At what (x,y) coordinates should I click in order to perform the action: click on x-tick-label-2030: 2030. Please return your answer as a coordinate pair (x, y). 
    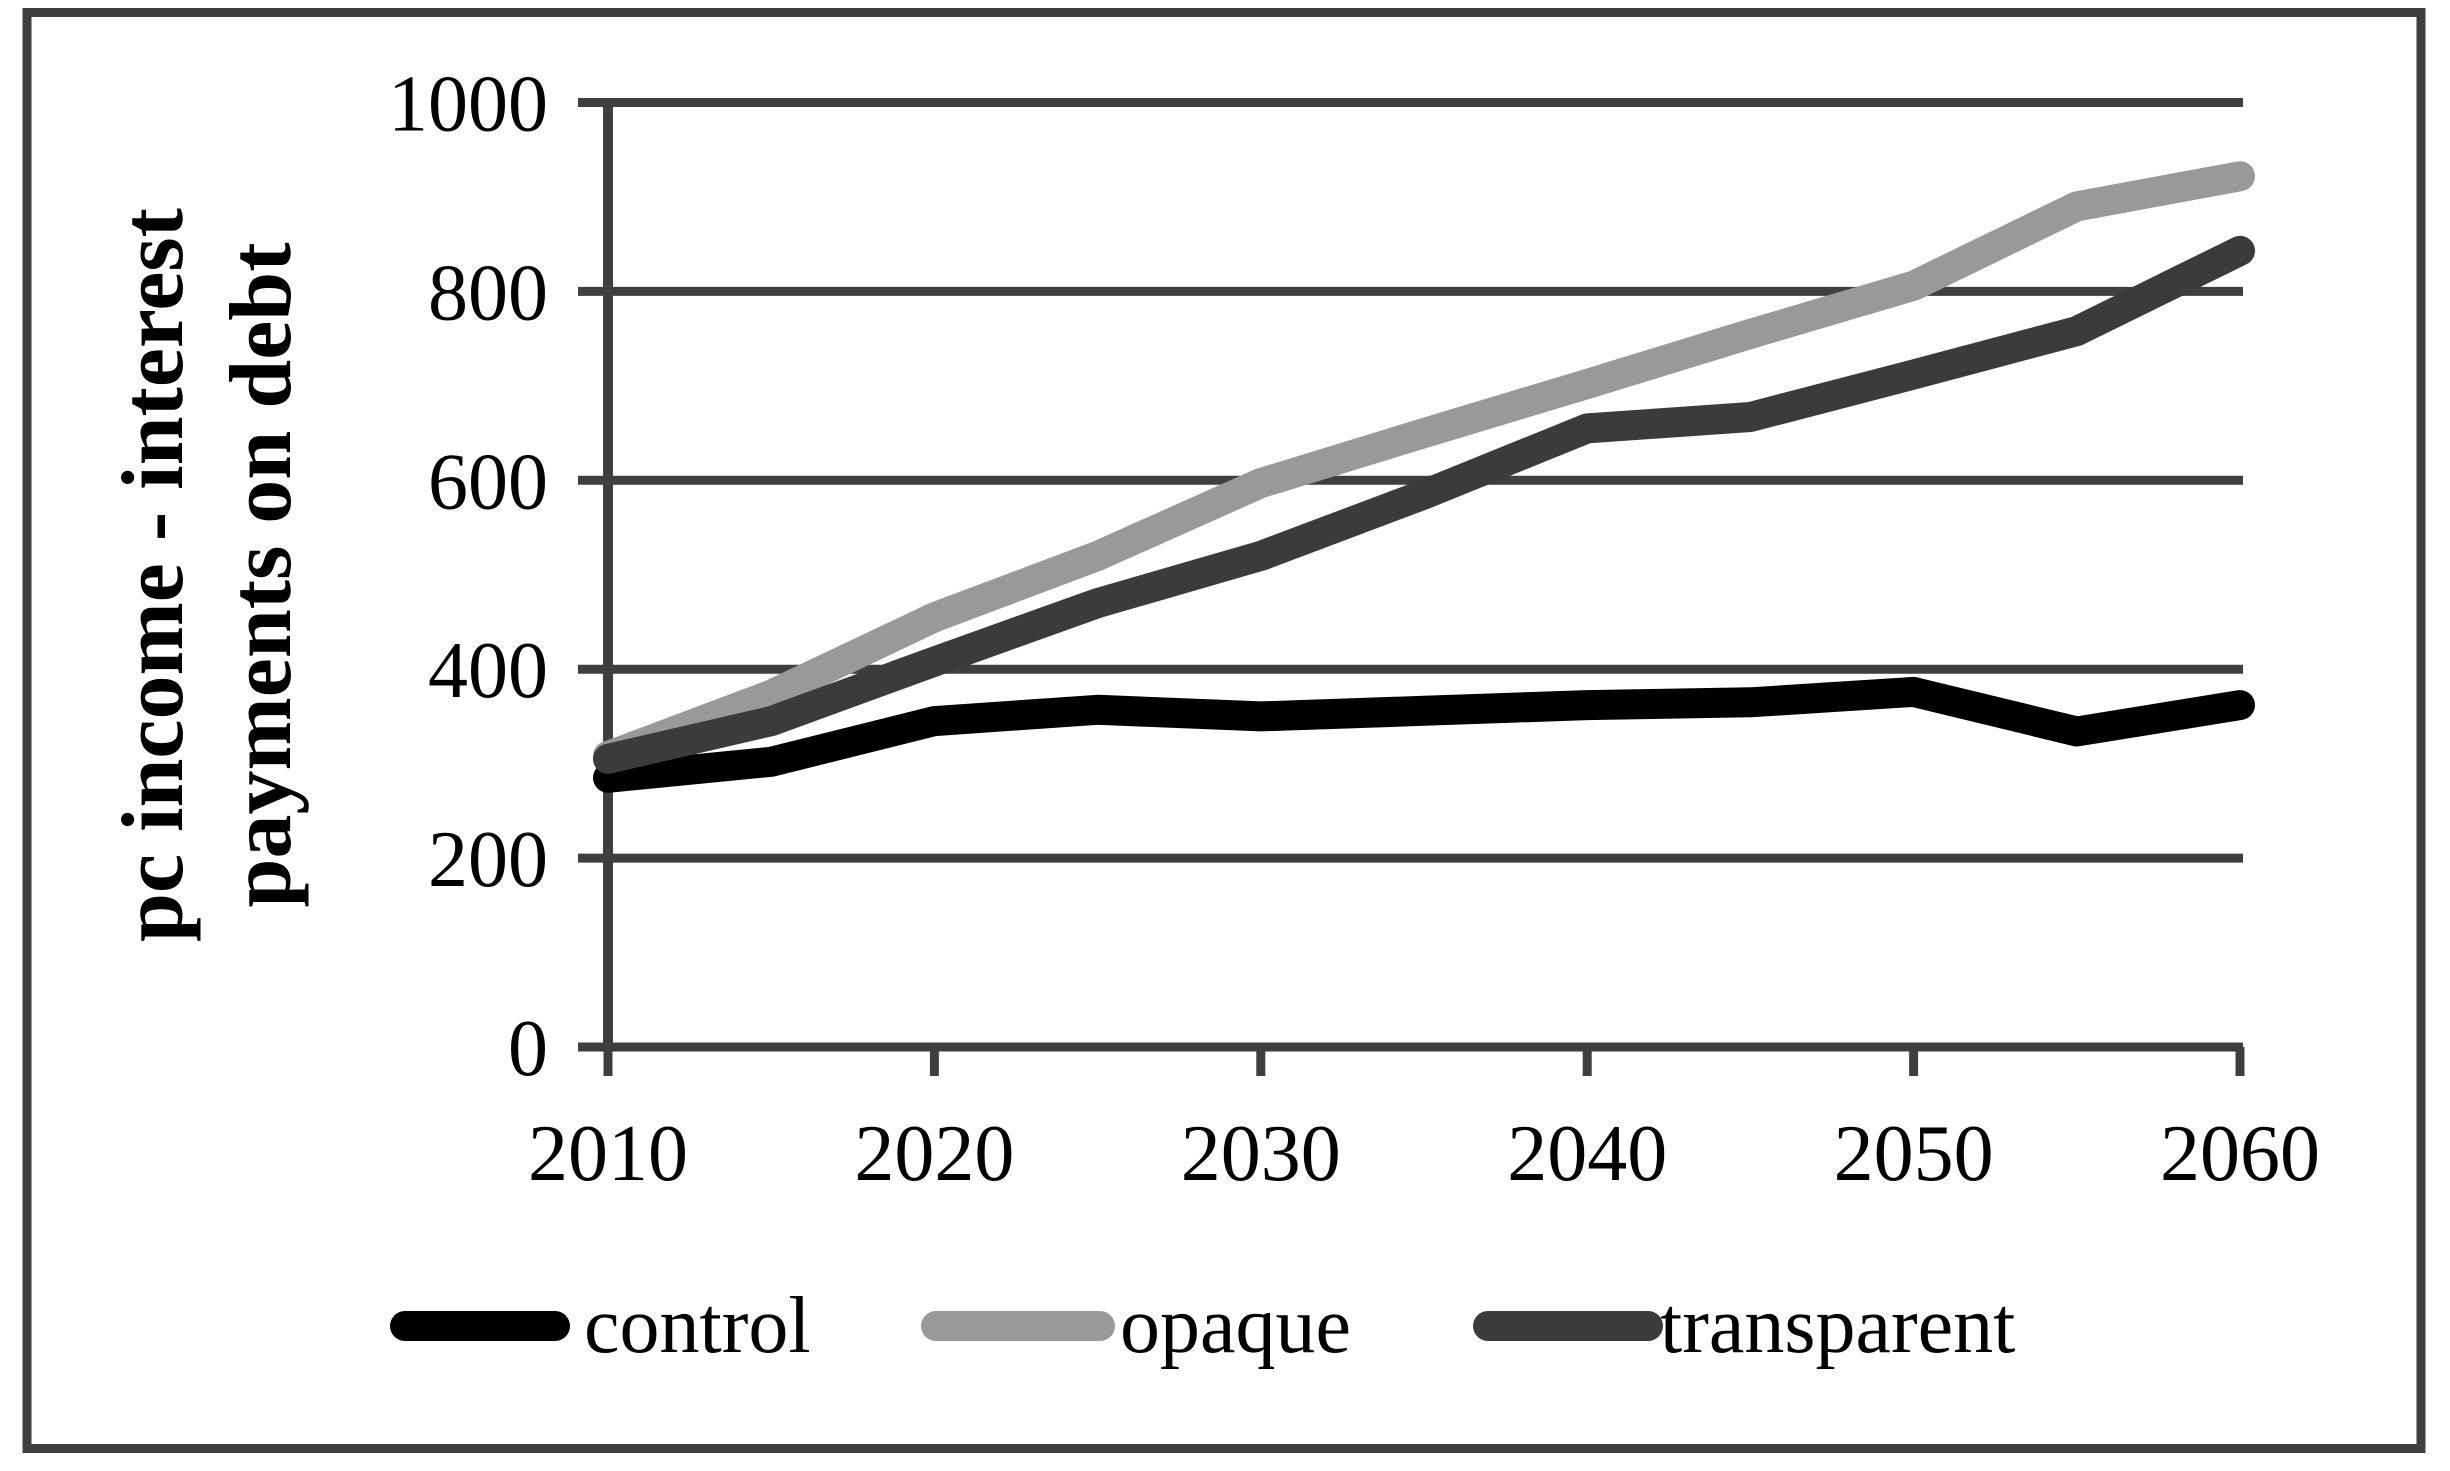
    Looking at the image, I should click on (1261, 1154).